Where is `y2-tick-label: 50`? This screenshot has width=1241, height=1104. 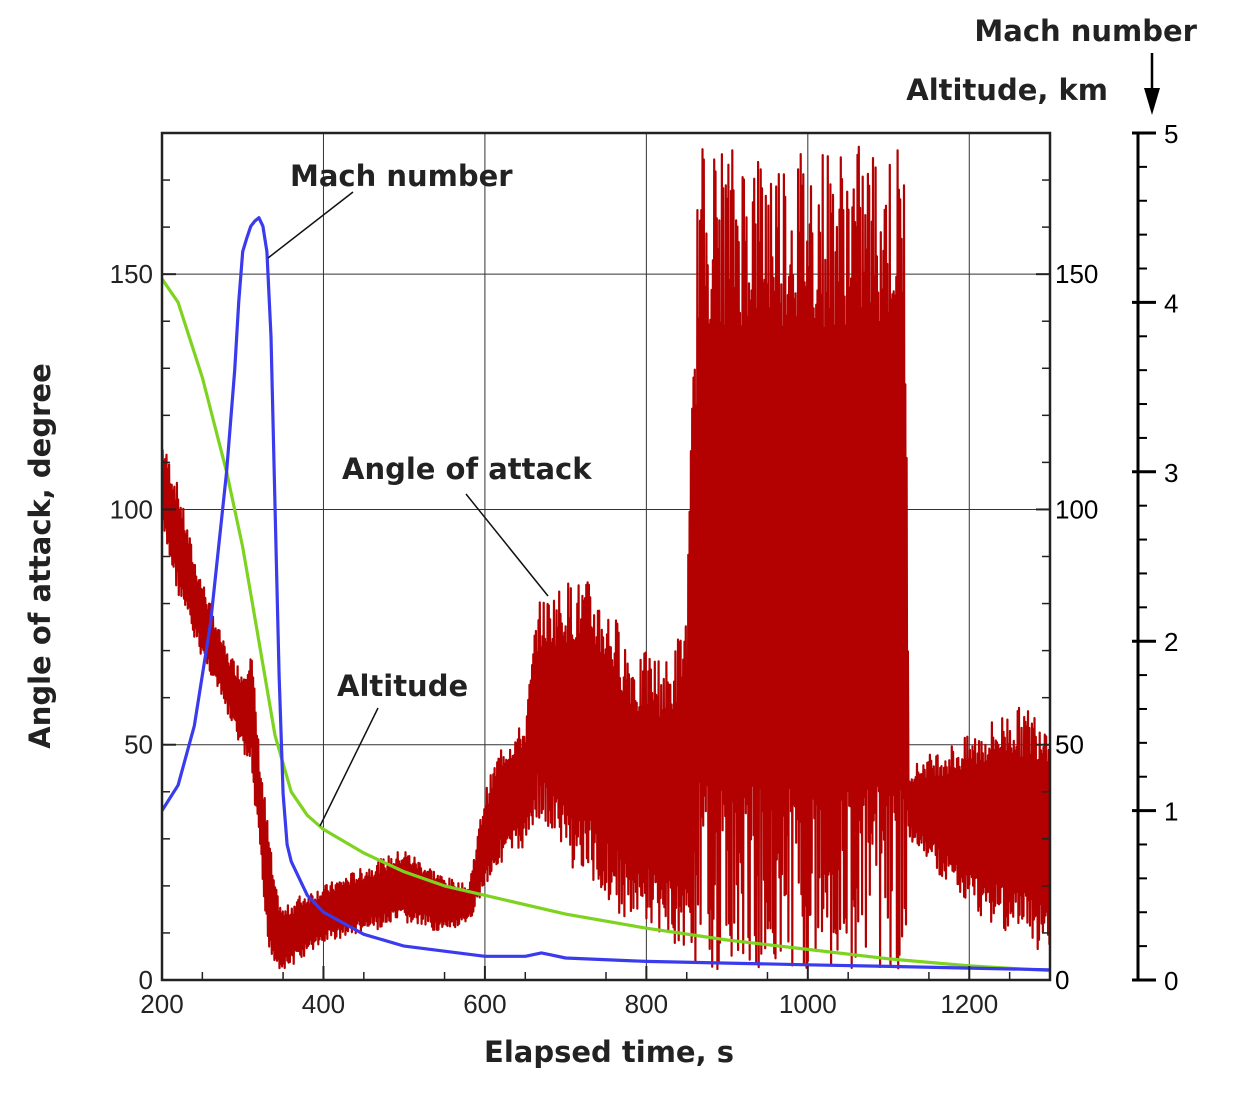
y2-tick-label: 50 is located at coordinates (1069, 745).